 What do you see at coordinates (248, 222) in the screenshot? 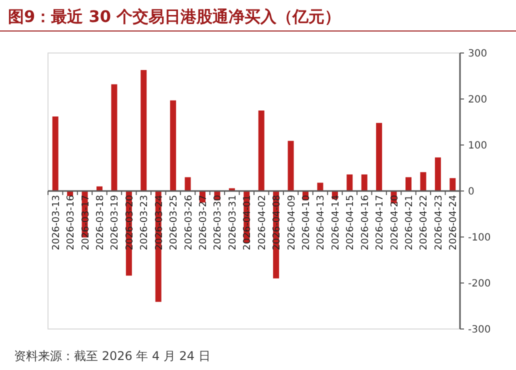
I see `x-tick-label: 2026-04-01` at bounding box center [248, 222].